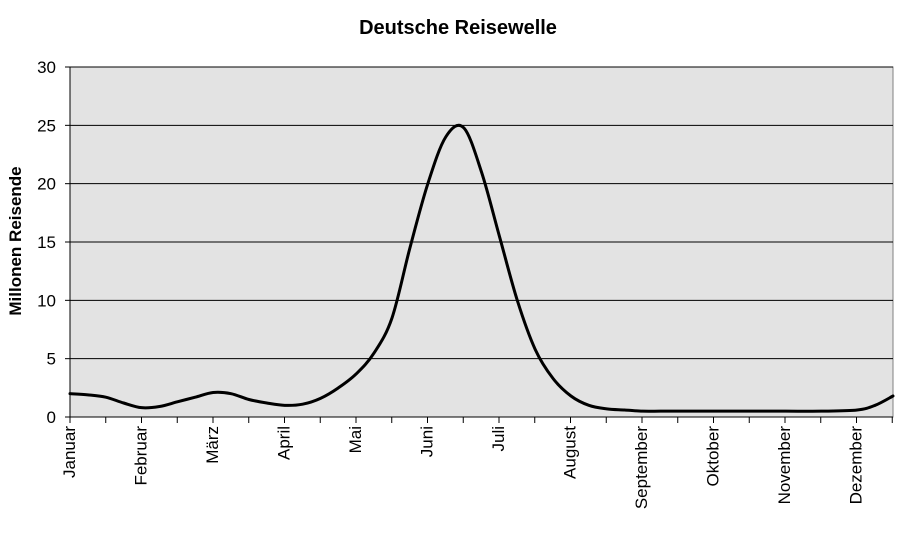 This screenshot has height=537, width=909. What do you see at coordinates (570, 452) in the screenshot?
I see `x-tick-label: August` at bounding box center [570, 452].